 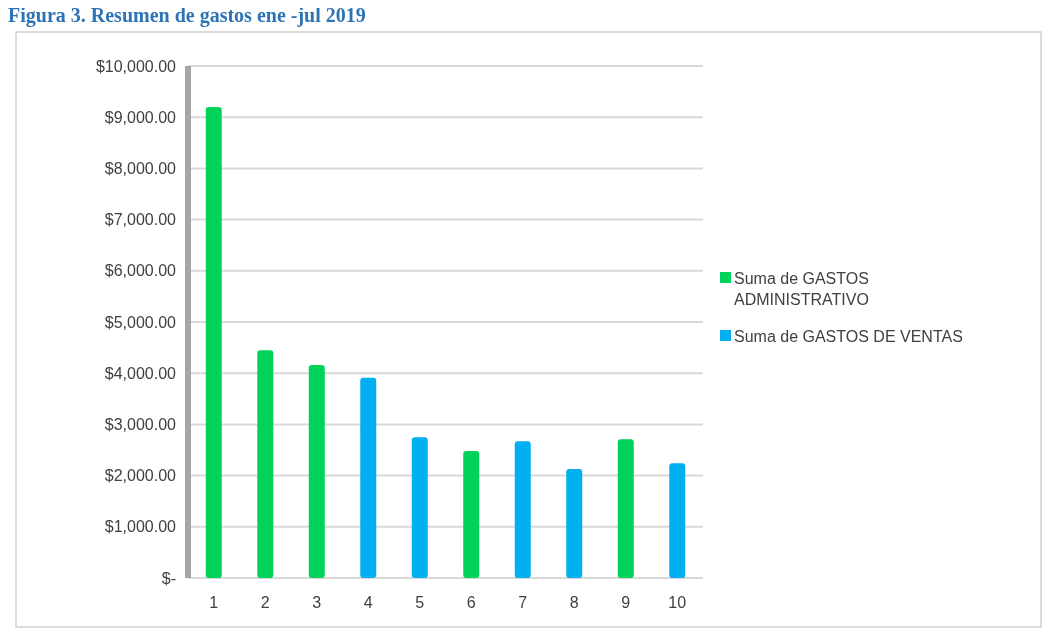 What do you see at coordinates (140, 220) in the screenshot?
I see `y-tick-label: $7,000.00` at bounding box center [140, 220].